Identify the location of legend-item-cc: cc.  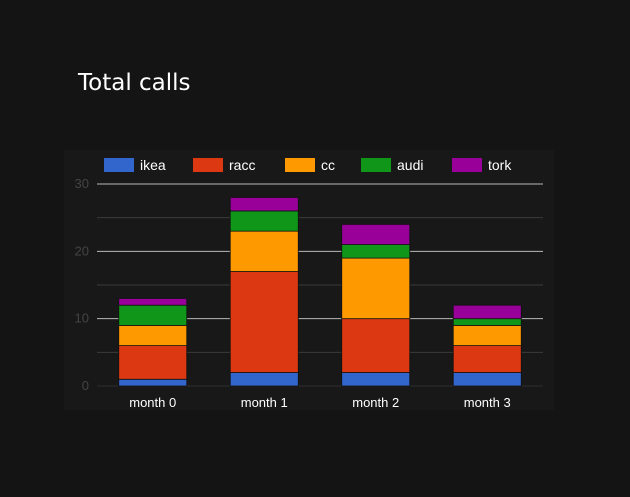
(310, 165).